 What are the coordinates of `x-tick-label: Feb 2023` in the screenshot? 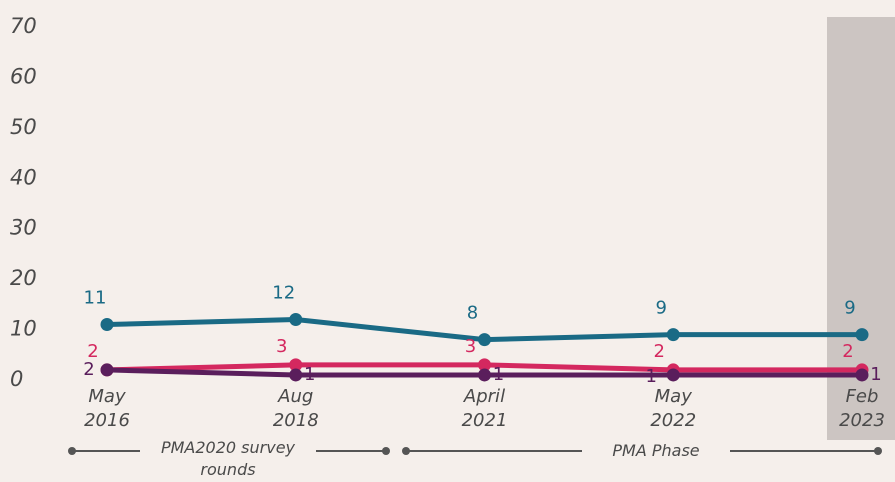 It's located at (862, 408).